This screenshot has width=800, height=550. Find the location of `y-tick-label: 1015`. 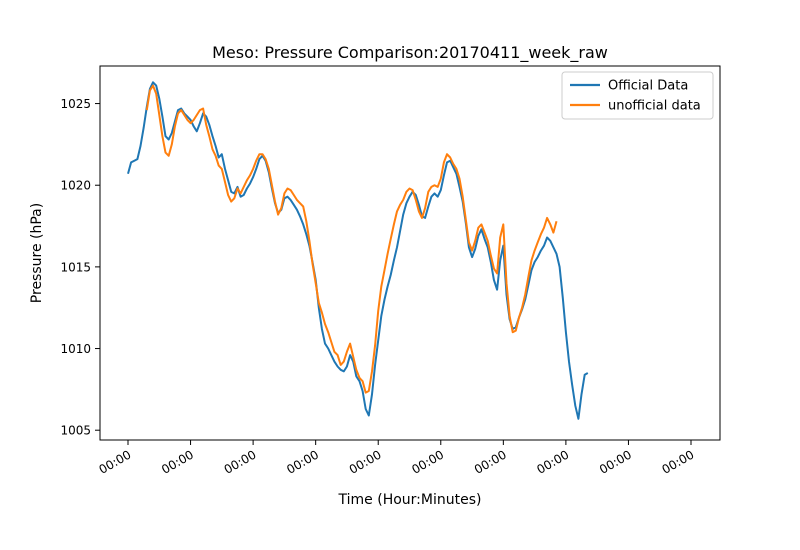

y-tick-label: 1015 is located at coordinates (75, 267).